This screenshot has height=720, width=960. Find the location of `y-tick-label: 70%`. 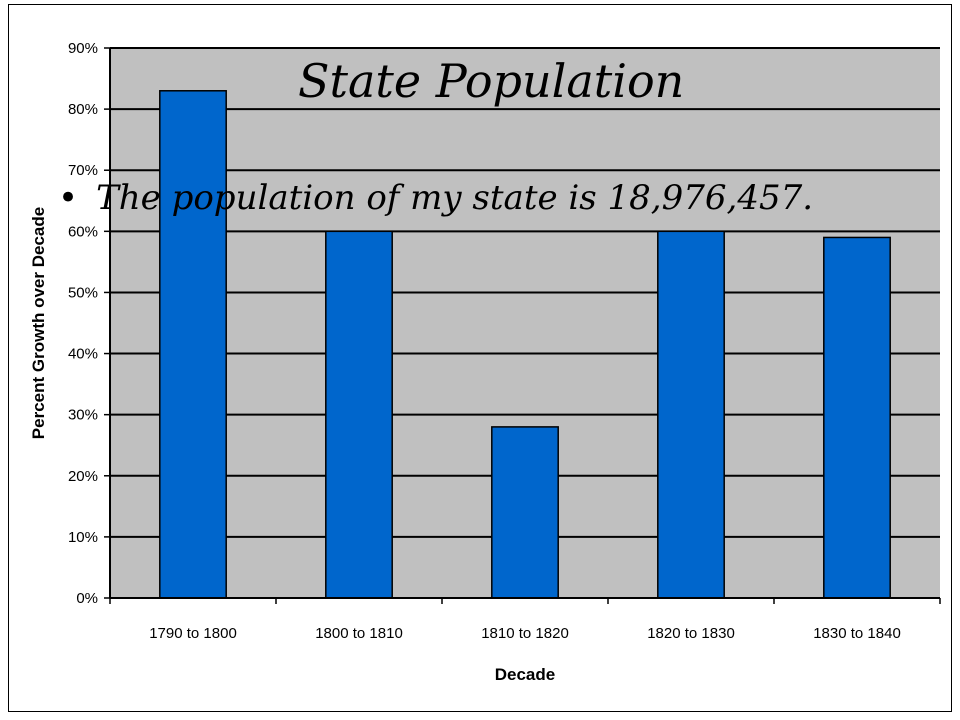

y-tick-label: 70% is located at coordinates (83, 170).